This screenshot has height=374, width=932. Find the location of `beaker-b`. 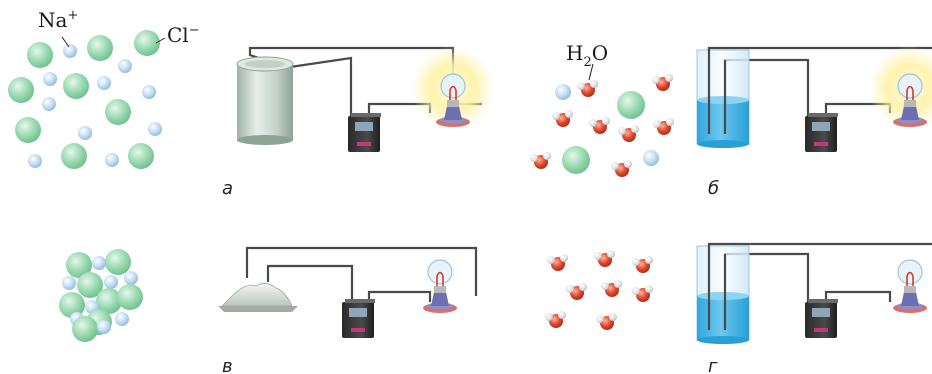

beaker-b is located at coordinates (723, 98).